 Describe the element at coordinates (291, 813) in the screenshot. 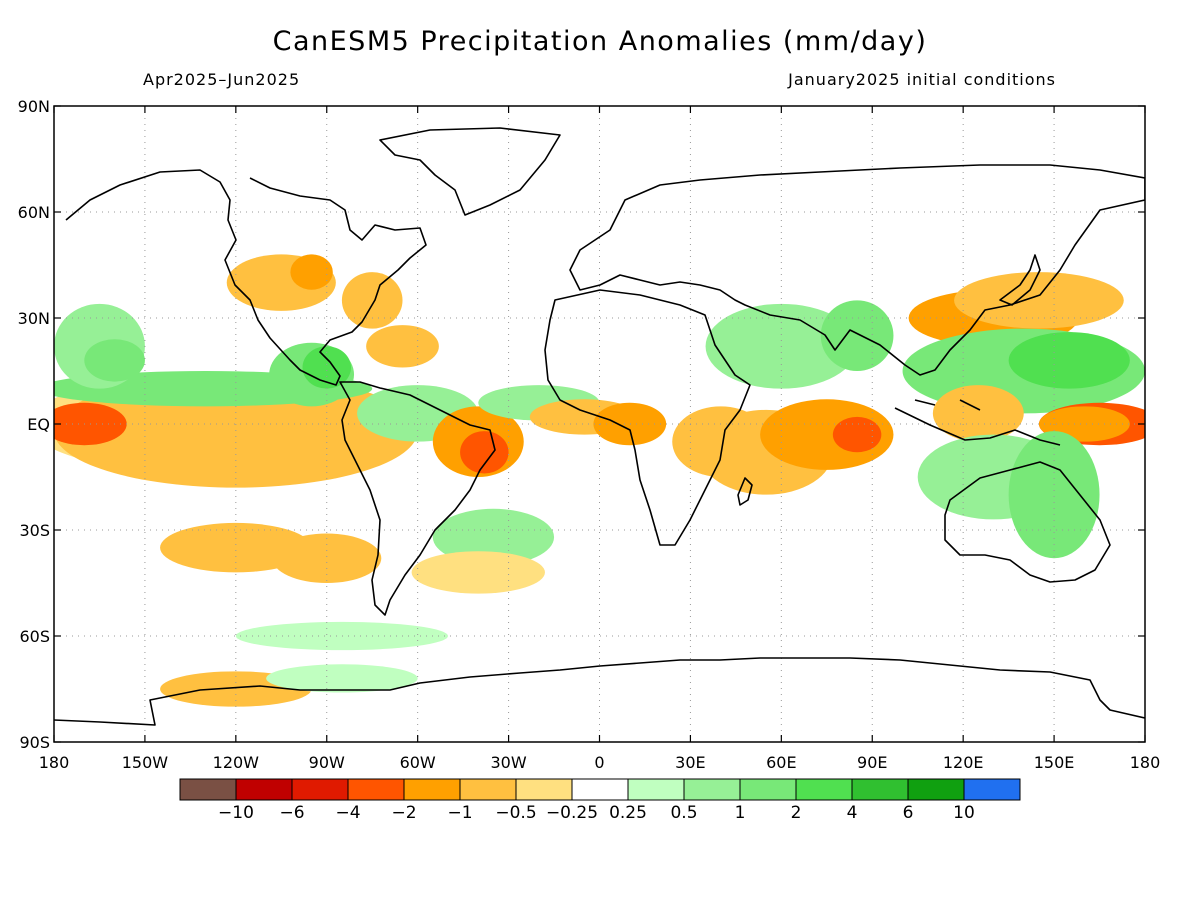

I see `colorbar-label: −6` at that location.